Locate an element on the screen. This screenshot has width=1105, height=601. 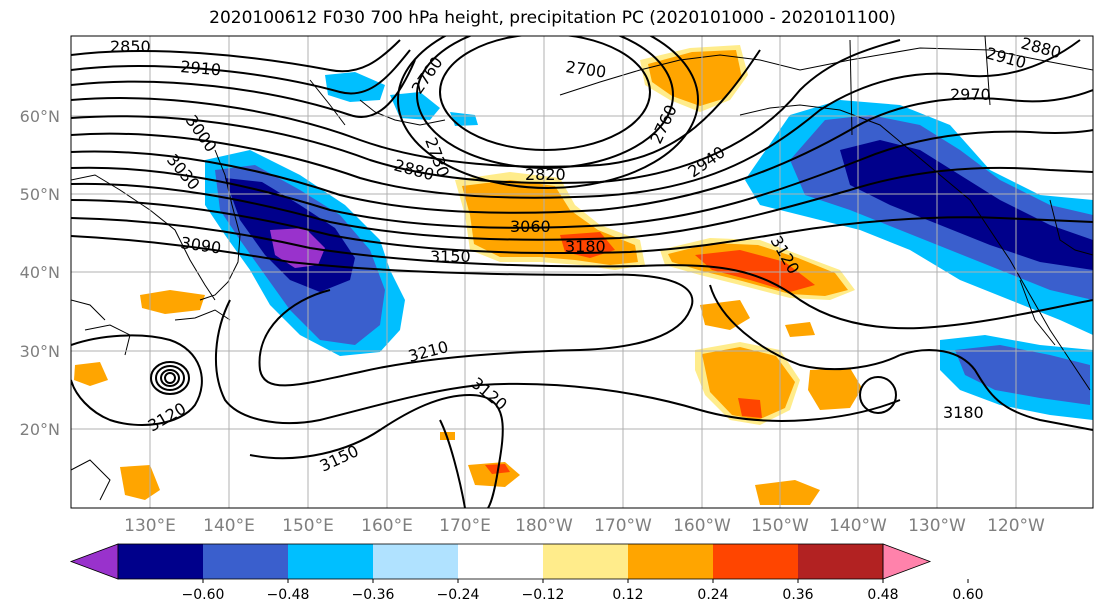
contour-label: 2850 is located at coordinates (130, 46).